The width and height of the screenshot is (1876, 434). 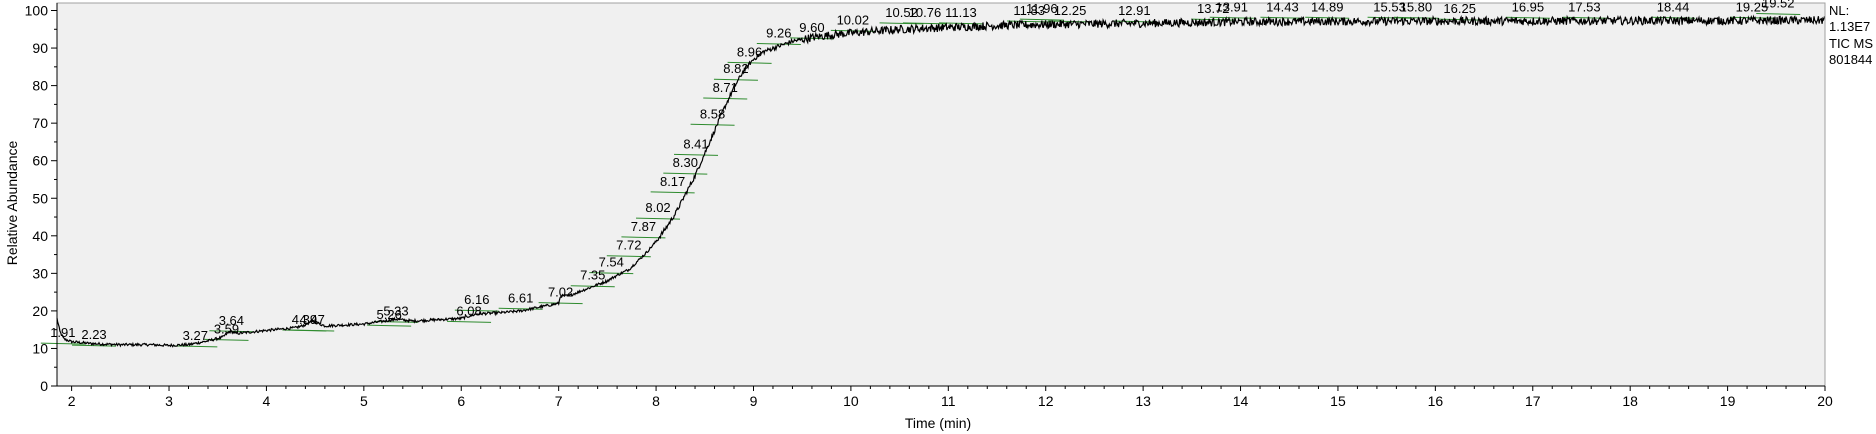 What do you see at coordinates (1241, 401) in the screenshot?
I see `x-tick-label: 14` at bounding box center [1241, 401].